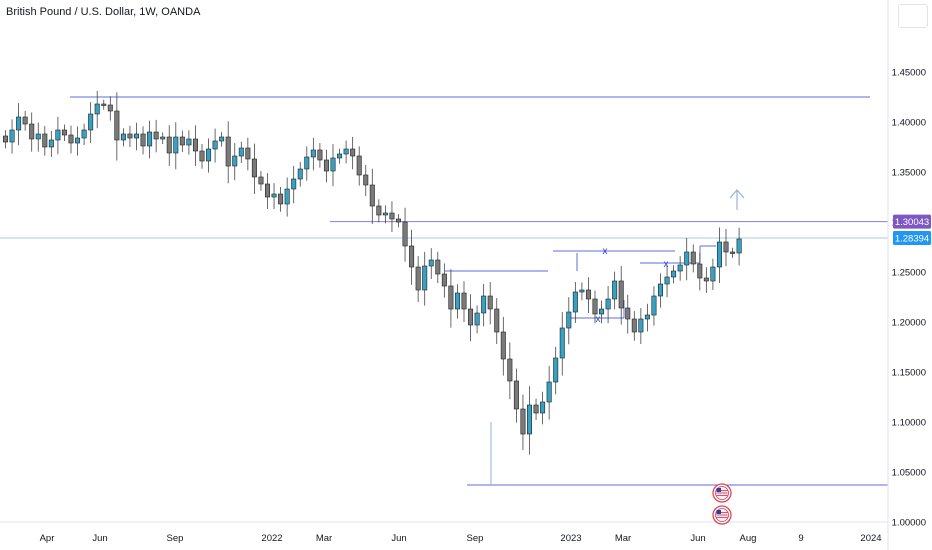  Describe the element at coordinates (634, 282) in the screenshot. I see `pattern-bracket-lines` at that location.